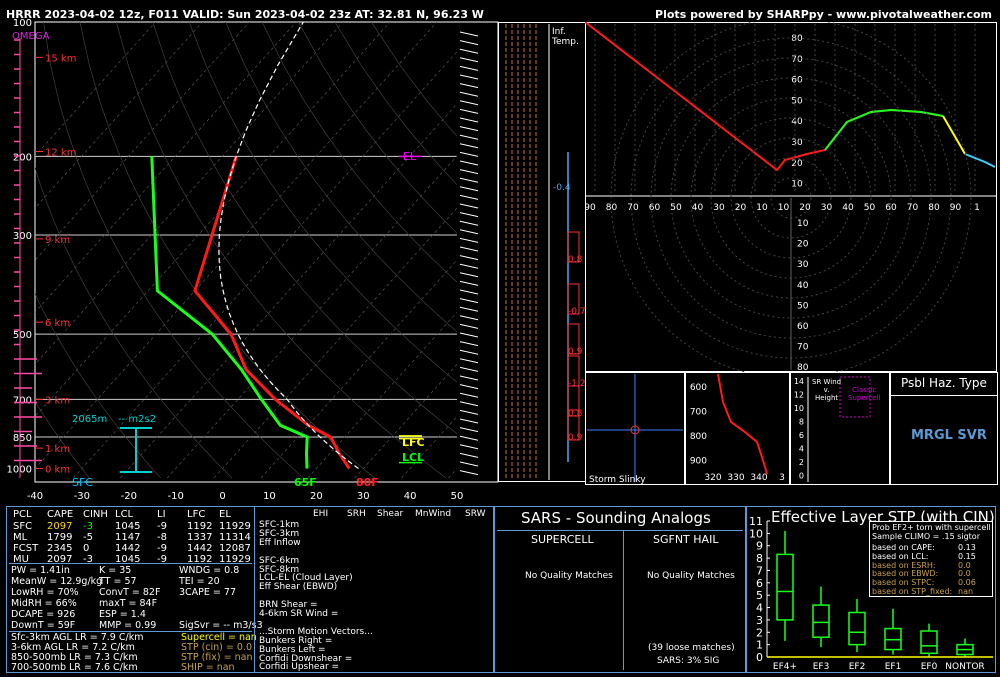 The width and height of the screenshot is (1000, 677). What do you see at coordinates (691, 576) in the screenshot?
I see `sars-hail-msg: No Quality Matches` at bounding box center [691, 576].